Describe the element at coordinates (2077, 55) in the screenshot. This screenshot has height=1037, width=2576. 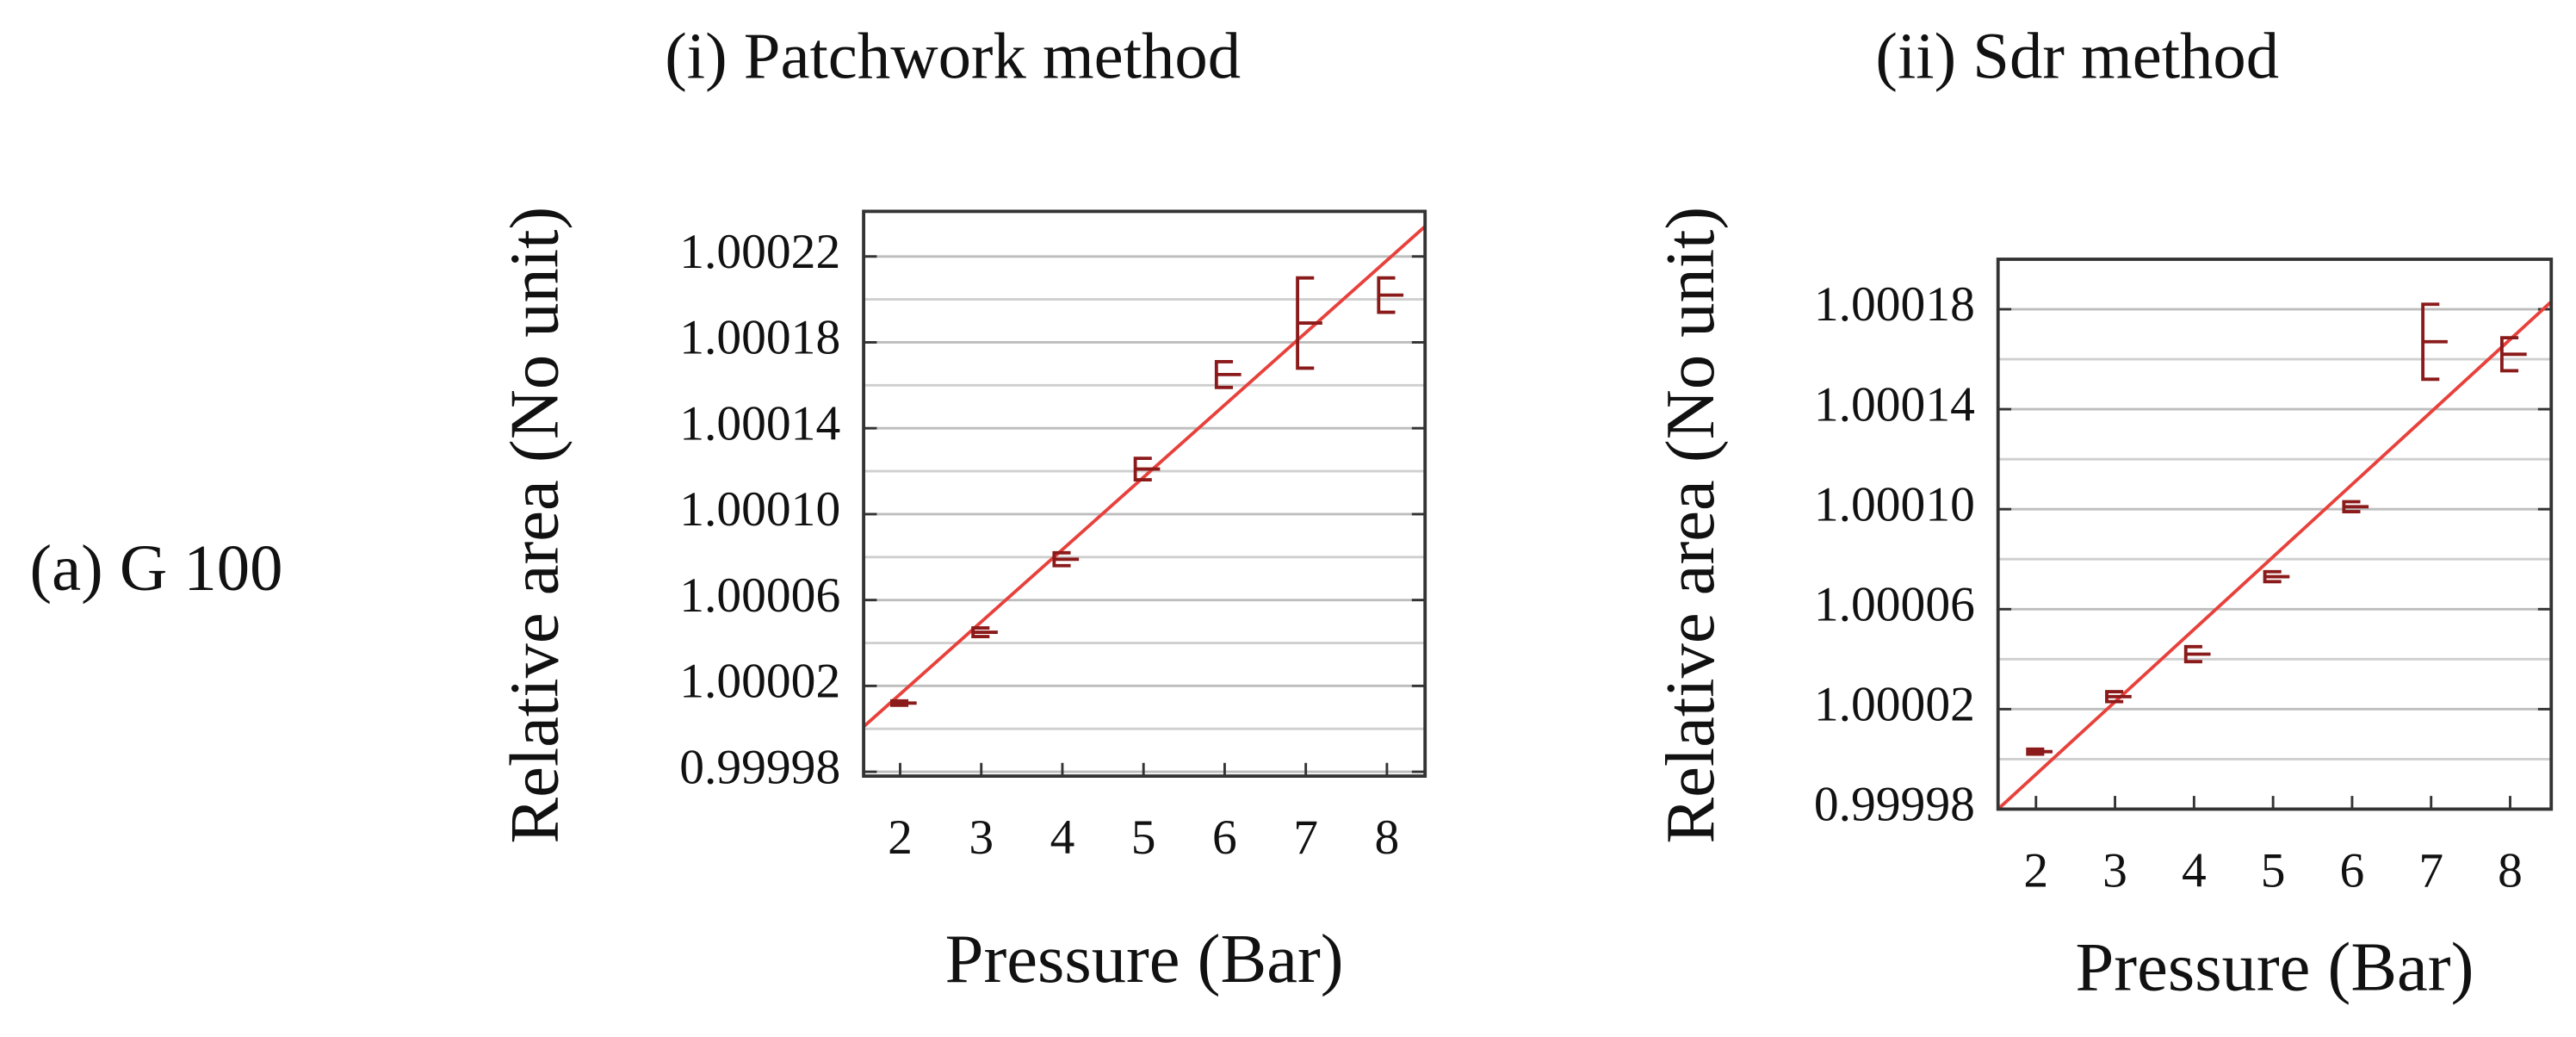
I see `chart-title: (ii) Sdr method` at that location.